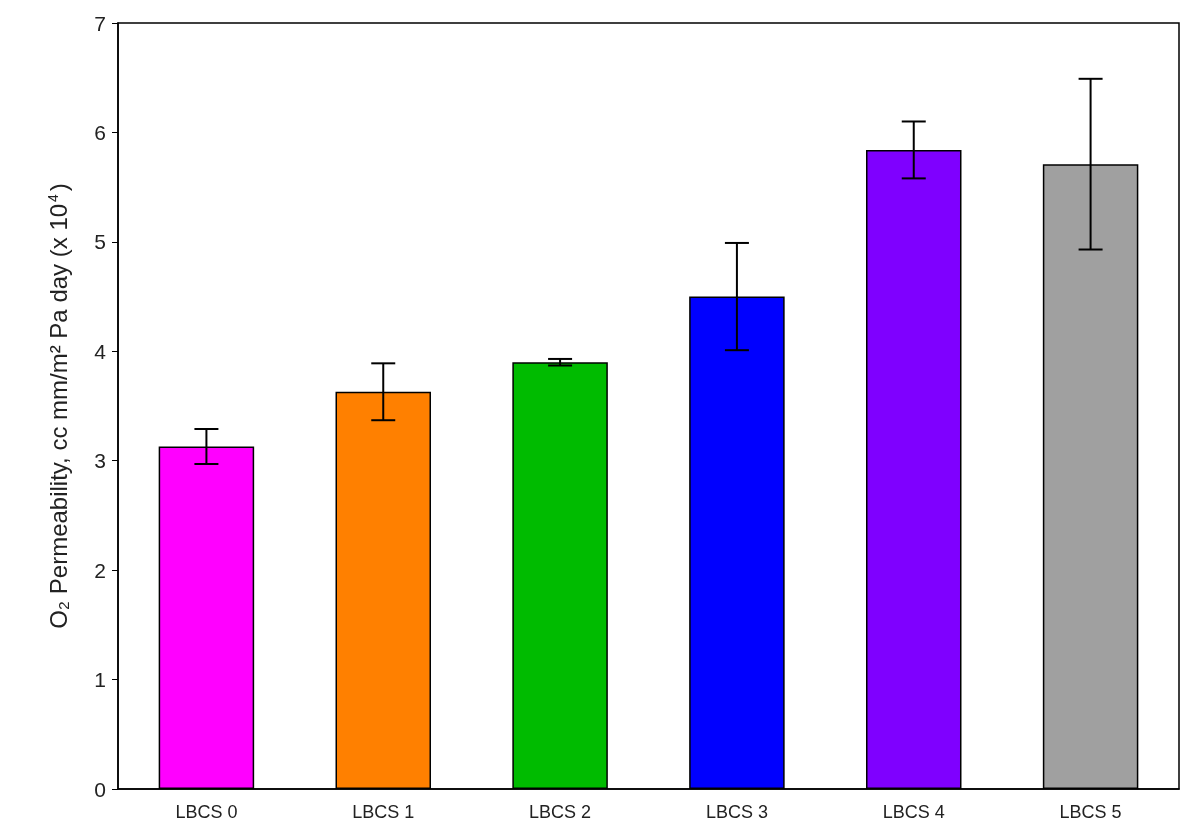 The width and height of the screenshot is (1181, 837). I want to click on y-tick-label: 3, so click(100, 461).